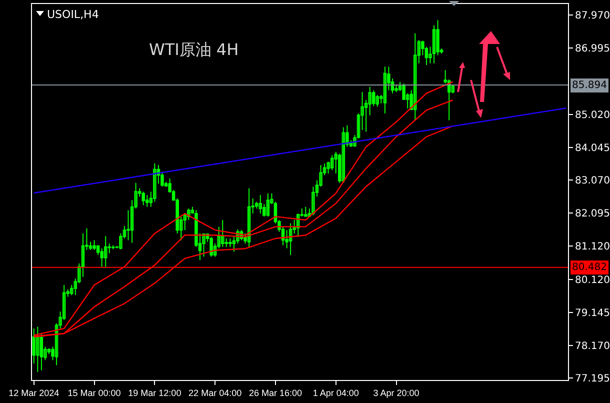  What do you see at coordinates (592, 280) in the screenshot?
I see `y-tick-label: 80.120` at bounding box center [592, 280].